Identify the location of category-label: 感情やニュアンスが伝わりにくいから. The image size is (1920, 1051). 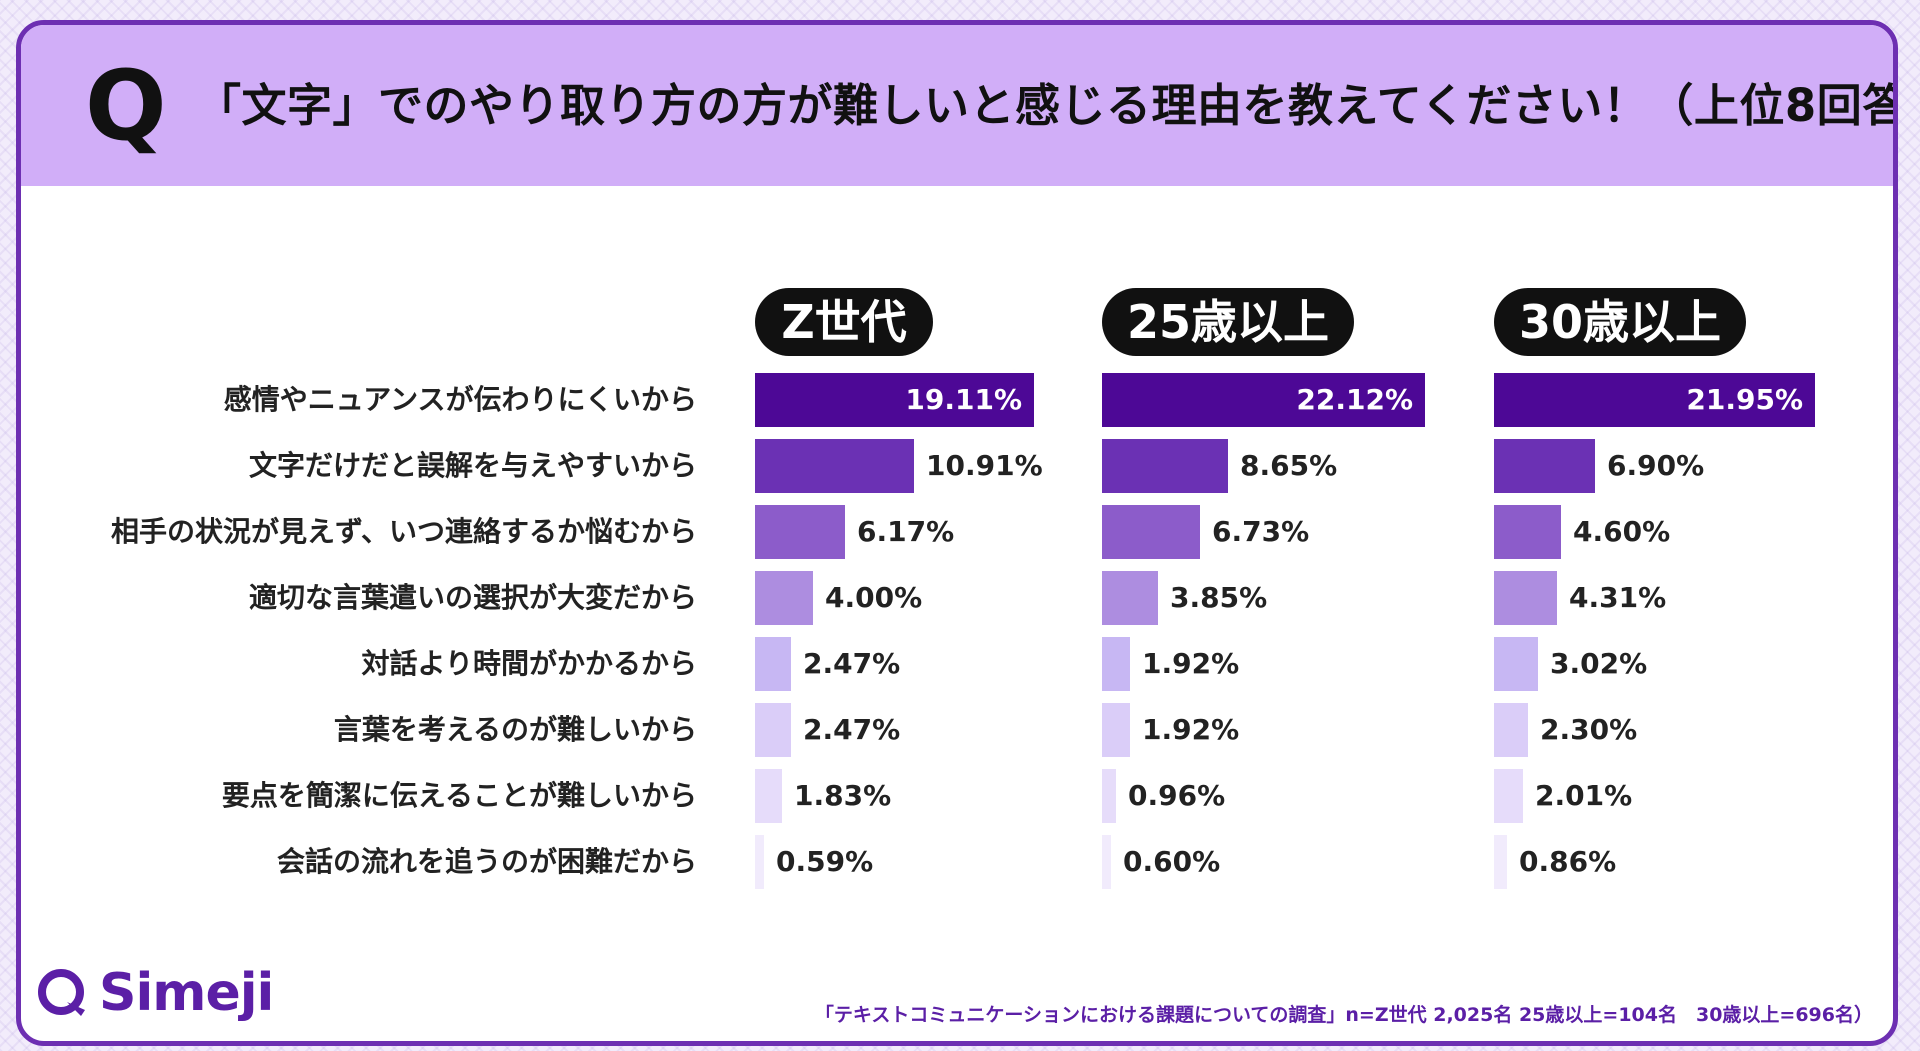
(460, 399).